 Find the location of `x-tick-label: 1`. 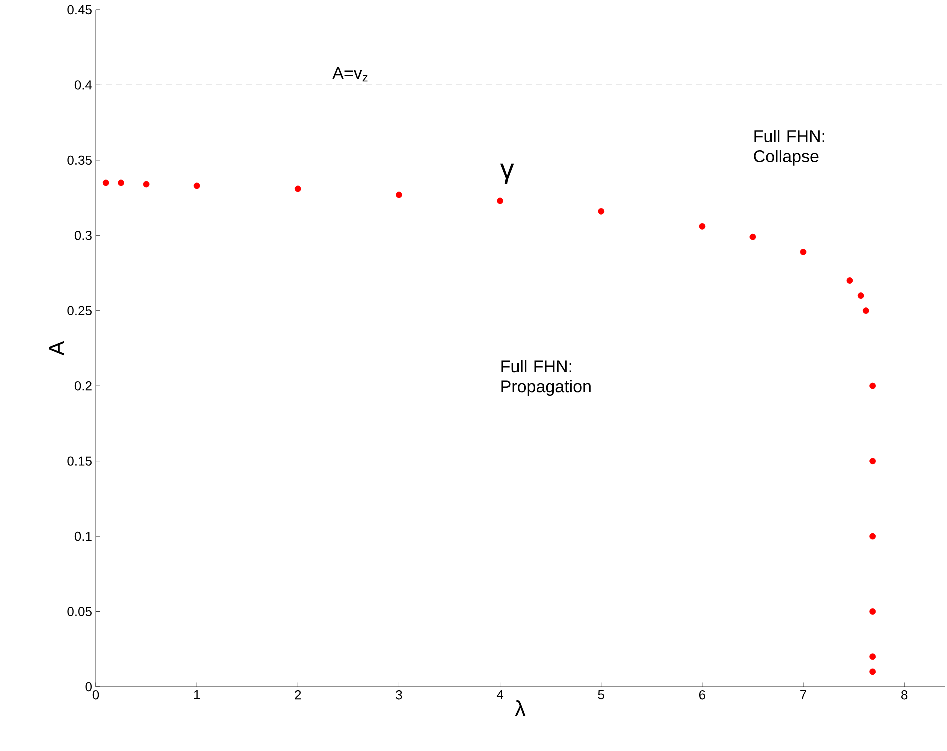

x-tick-label: 1 is located at coordinates (197, 695).